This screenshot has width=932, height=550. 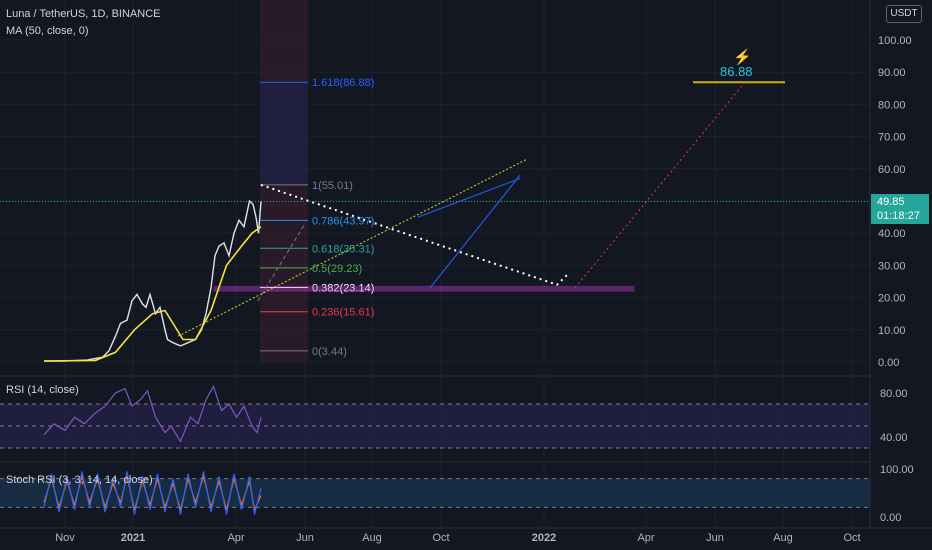 What do you see at coordinates (892, 73) in the screenshot?
I see `price-tick-label: 90.00` at bounding box center [892, 73].